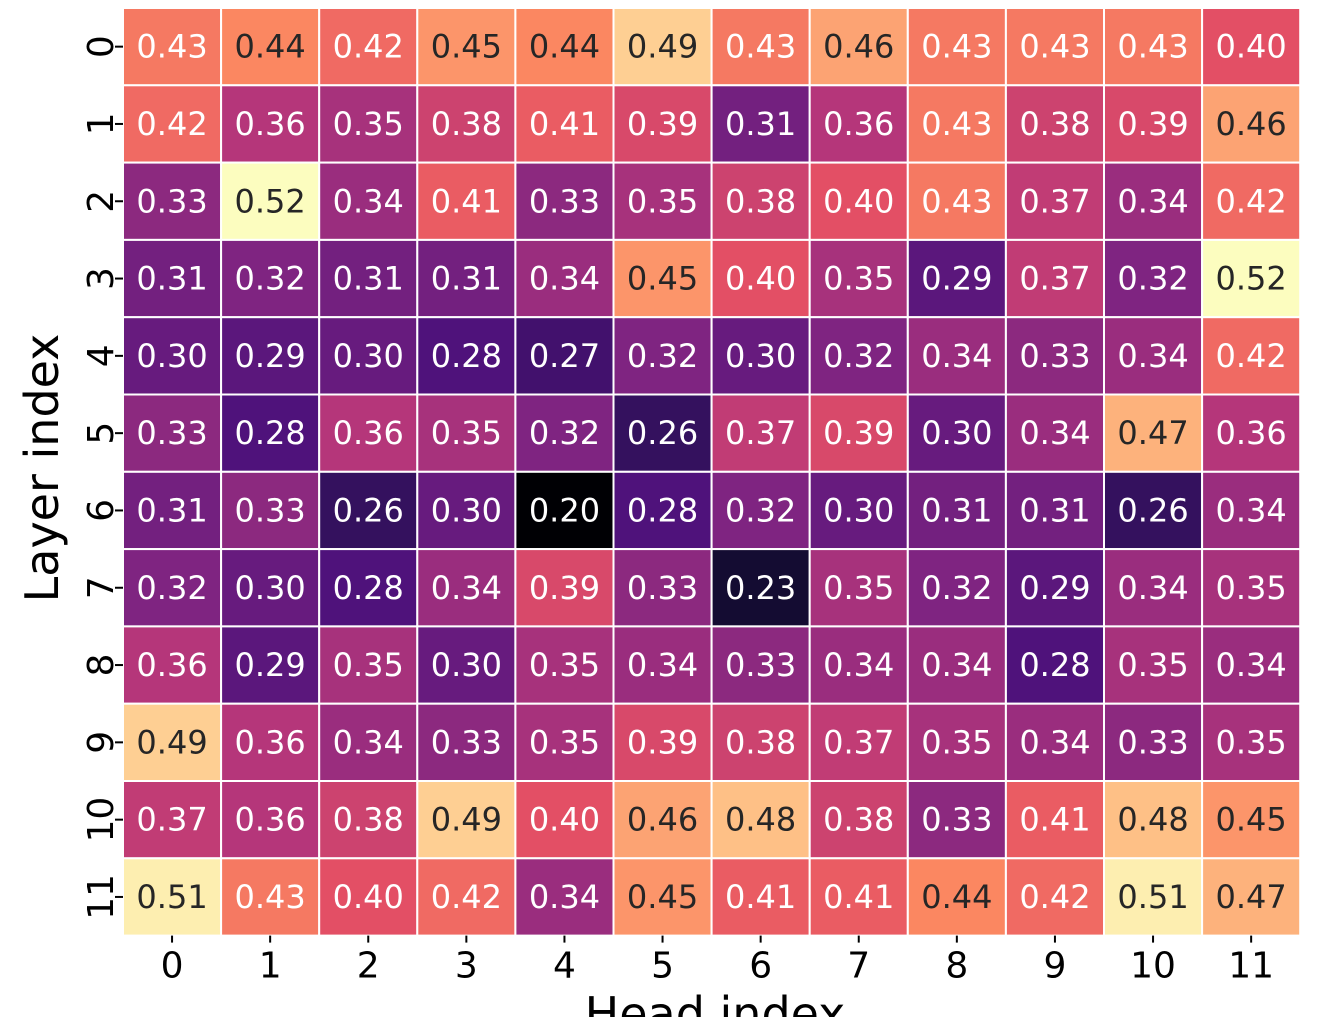 This screenshot has width=1320, height=1017. Describe the element at coordinates (956, 966) in the screenshot. I see `x-tick-label: 8` at that location.